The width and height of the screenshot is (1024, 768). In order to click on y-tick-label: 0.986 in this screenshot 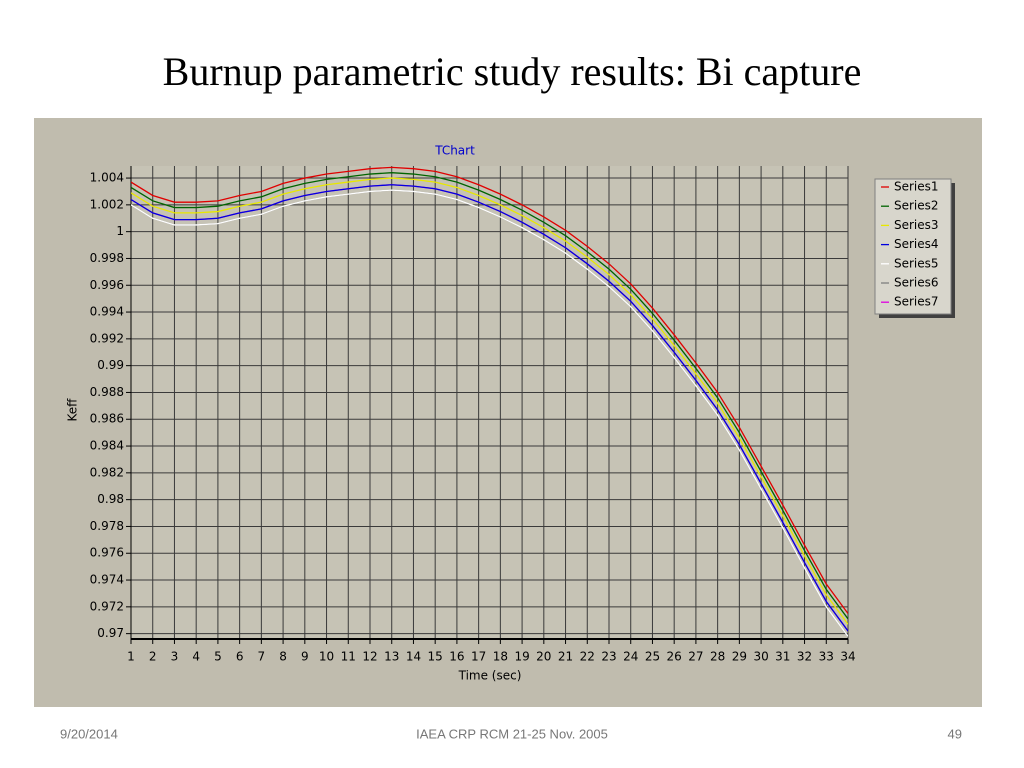, I will do `click(107, 419)`.